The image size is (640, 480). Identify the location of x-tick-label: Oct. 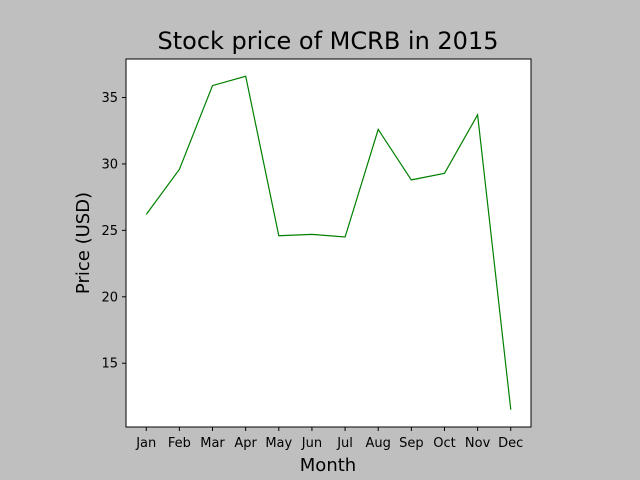
(444, 443).